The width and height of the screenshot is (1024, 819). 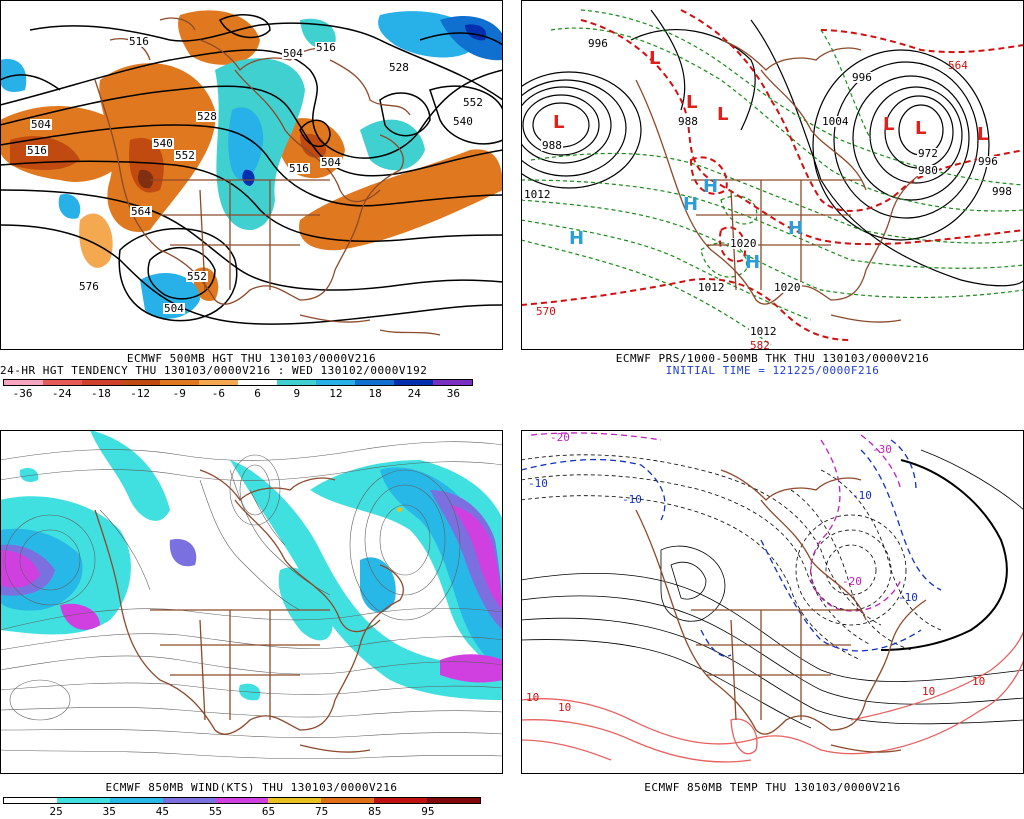 I want to click on contour-label: 576, so click(x=89, y=286).